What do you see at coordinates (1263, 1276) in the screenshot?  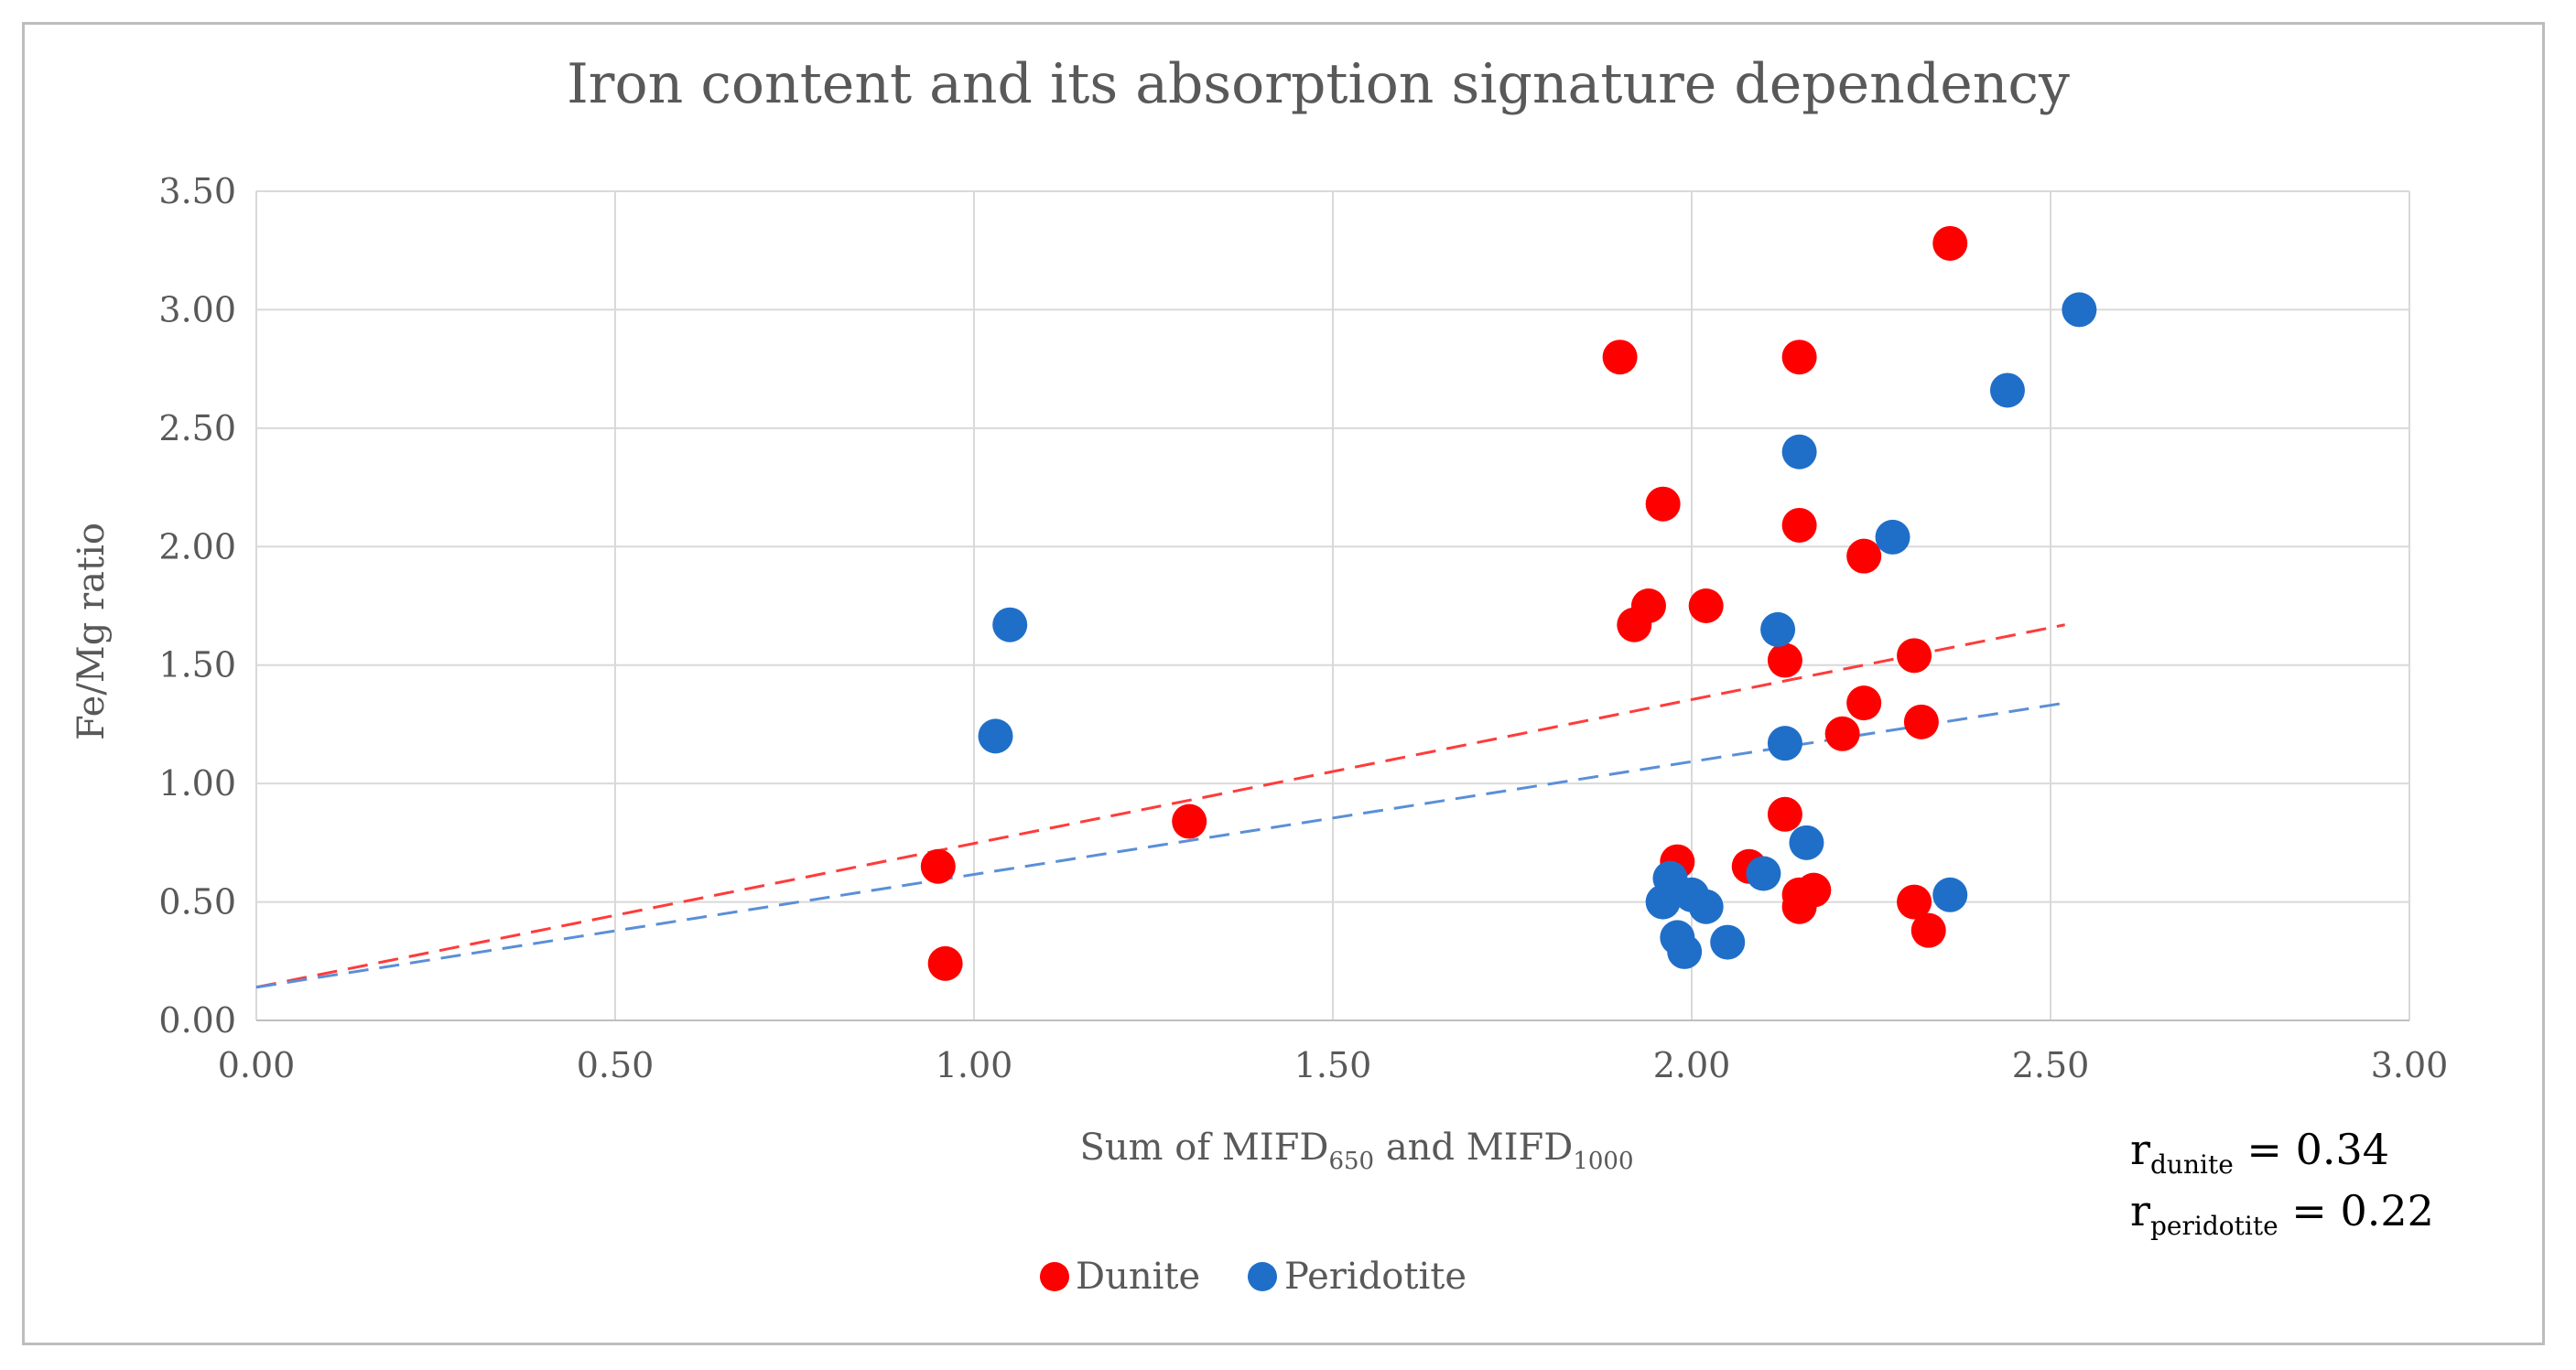 I see `legend-marker-peridotite` at bounding box center [1263, 1276].